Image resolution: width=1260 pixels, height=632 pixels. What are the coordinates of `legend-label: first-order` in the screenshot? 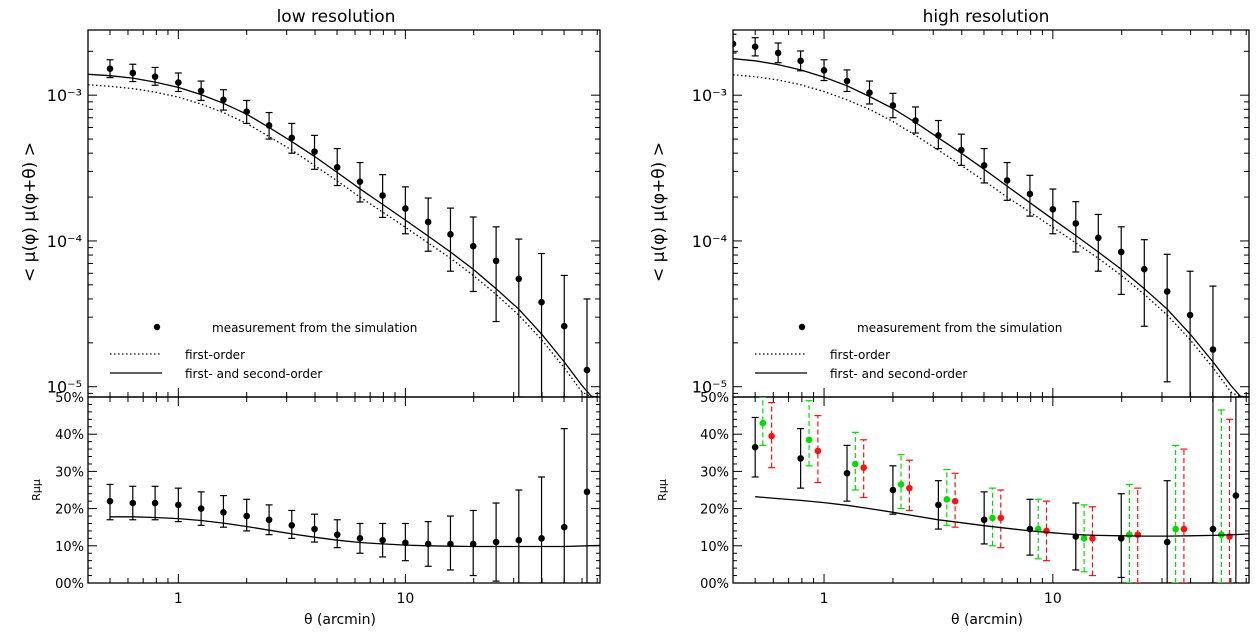 It's located at (860, 355).